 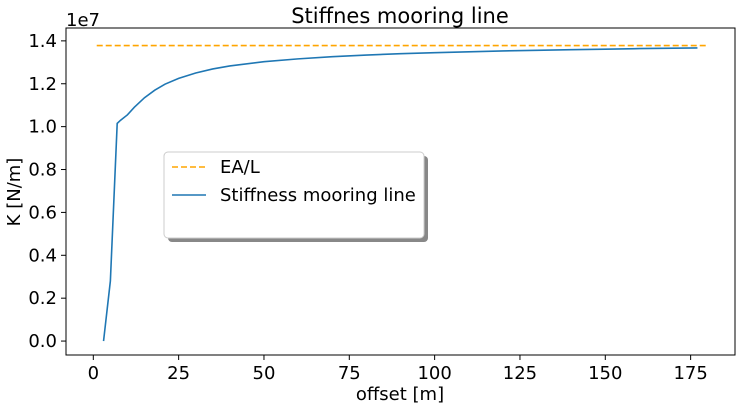 What do you see at coordinates (434, 373) in the screenshot?
I see `x-tick-label: 100` at bounding box center [434, 373].